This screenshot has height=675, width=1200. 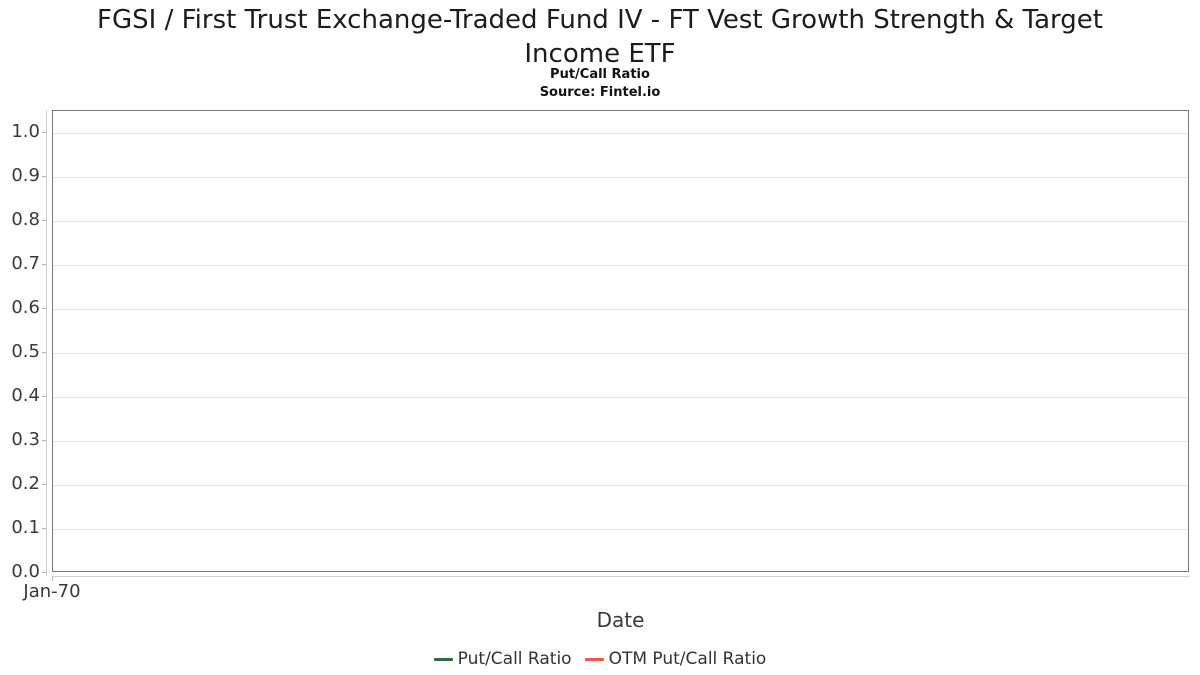 What do you see at coordinates (25, 351) in the screenshot?
I see `y-tick-label: 0.5` at bounding box center [25, 351].